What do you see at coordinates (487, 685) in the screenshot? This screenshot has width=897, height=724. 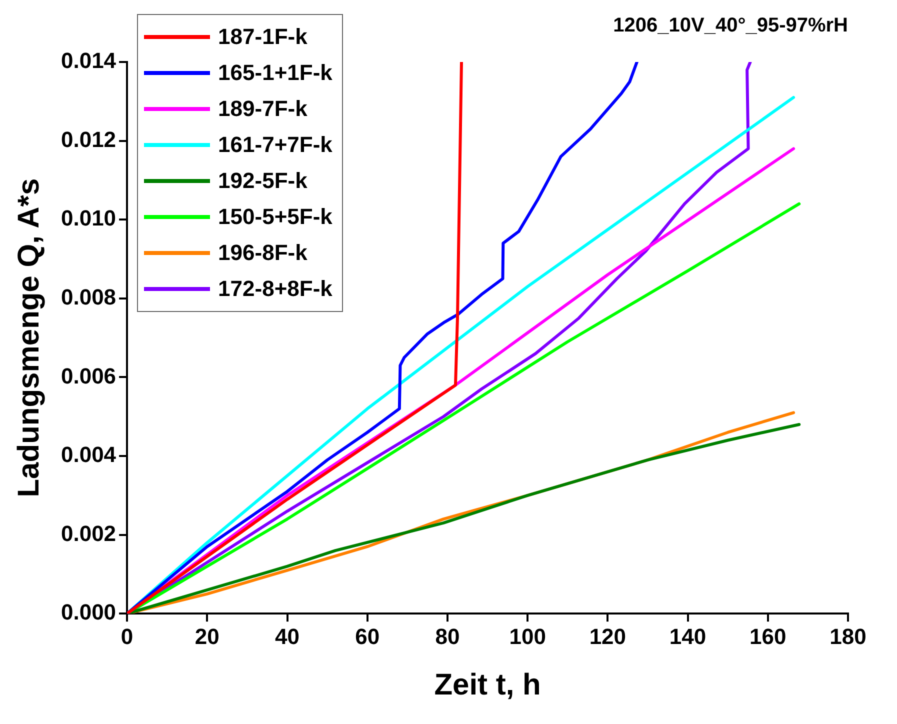 I see `x-axis-title: Zeit t, h` at bounding box center [487, 685].